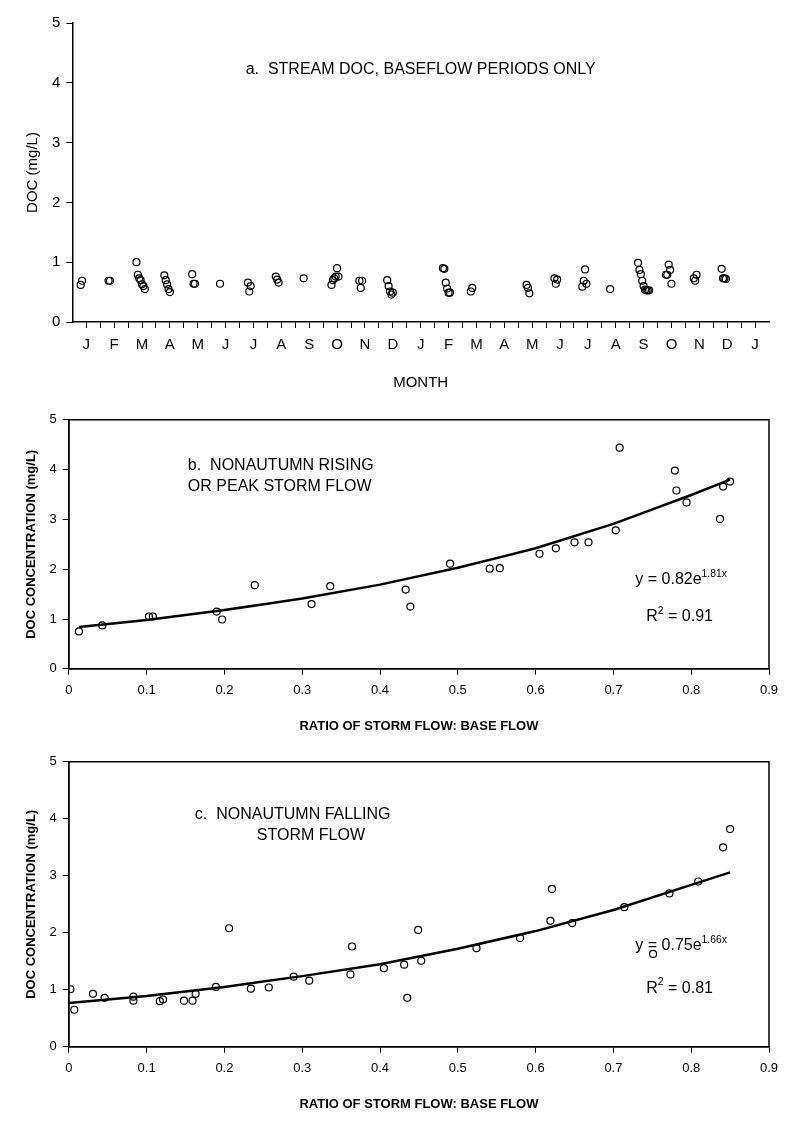  What do you see at coordinates (146, 690) in the screenshot?
I see `x-tick-label: 0.1` at bounding box center [146, 690].